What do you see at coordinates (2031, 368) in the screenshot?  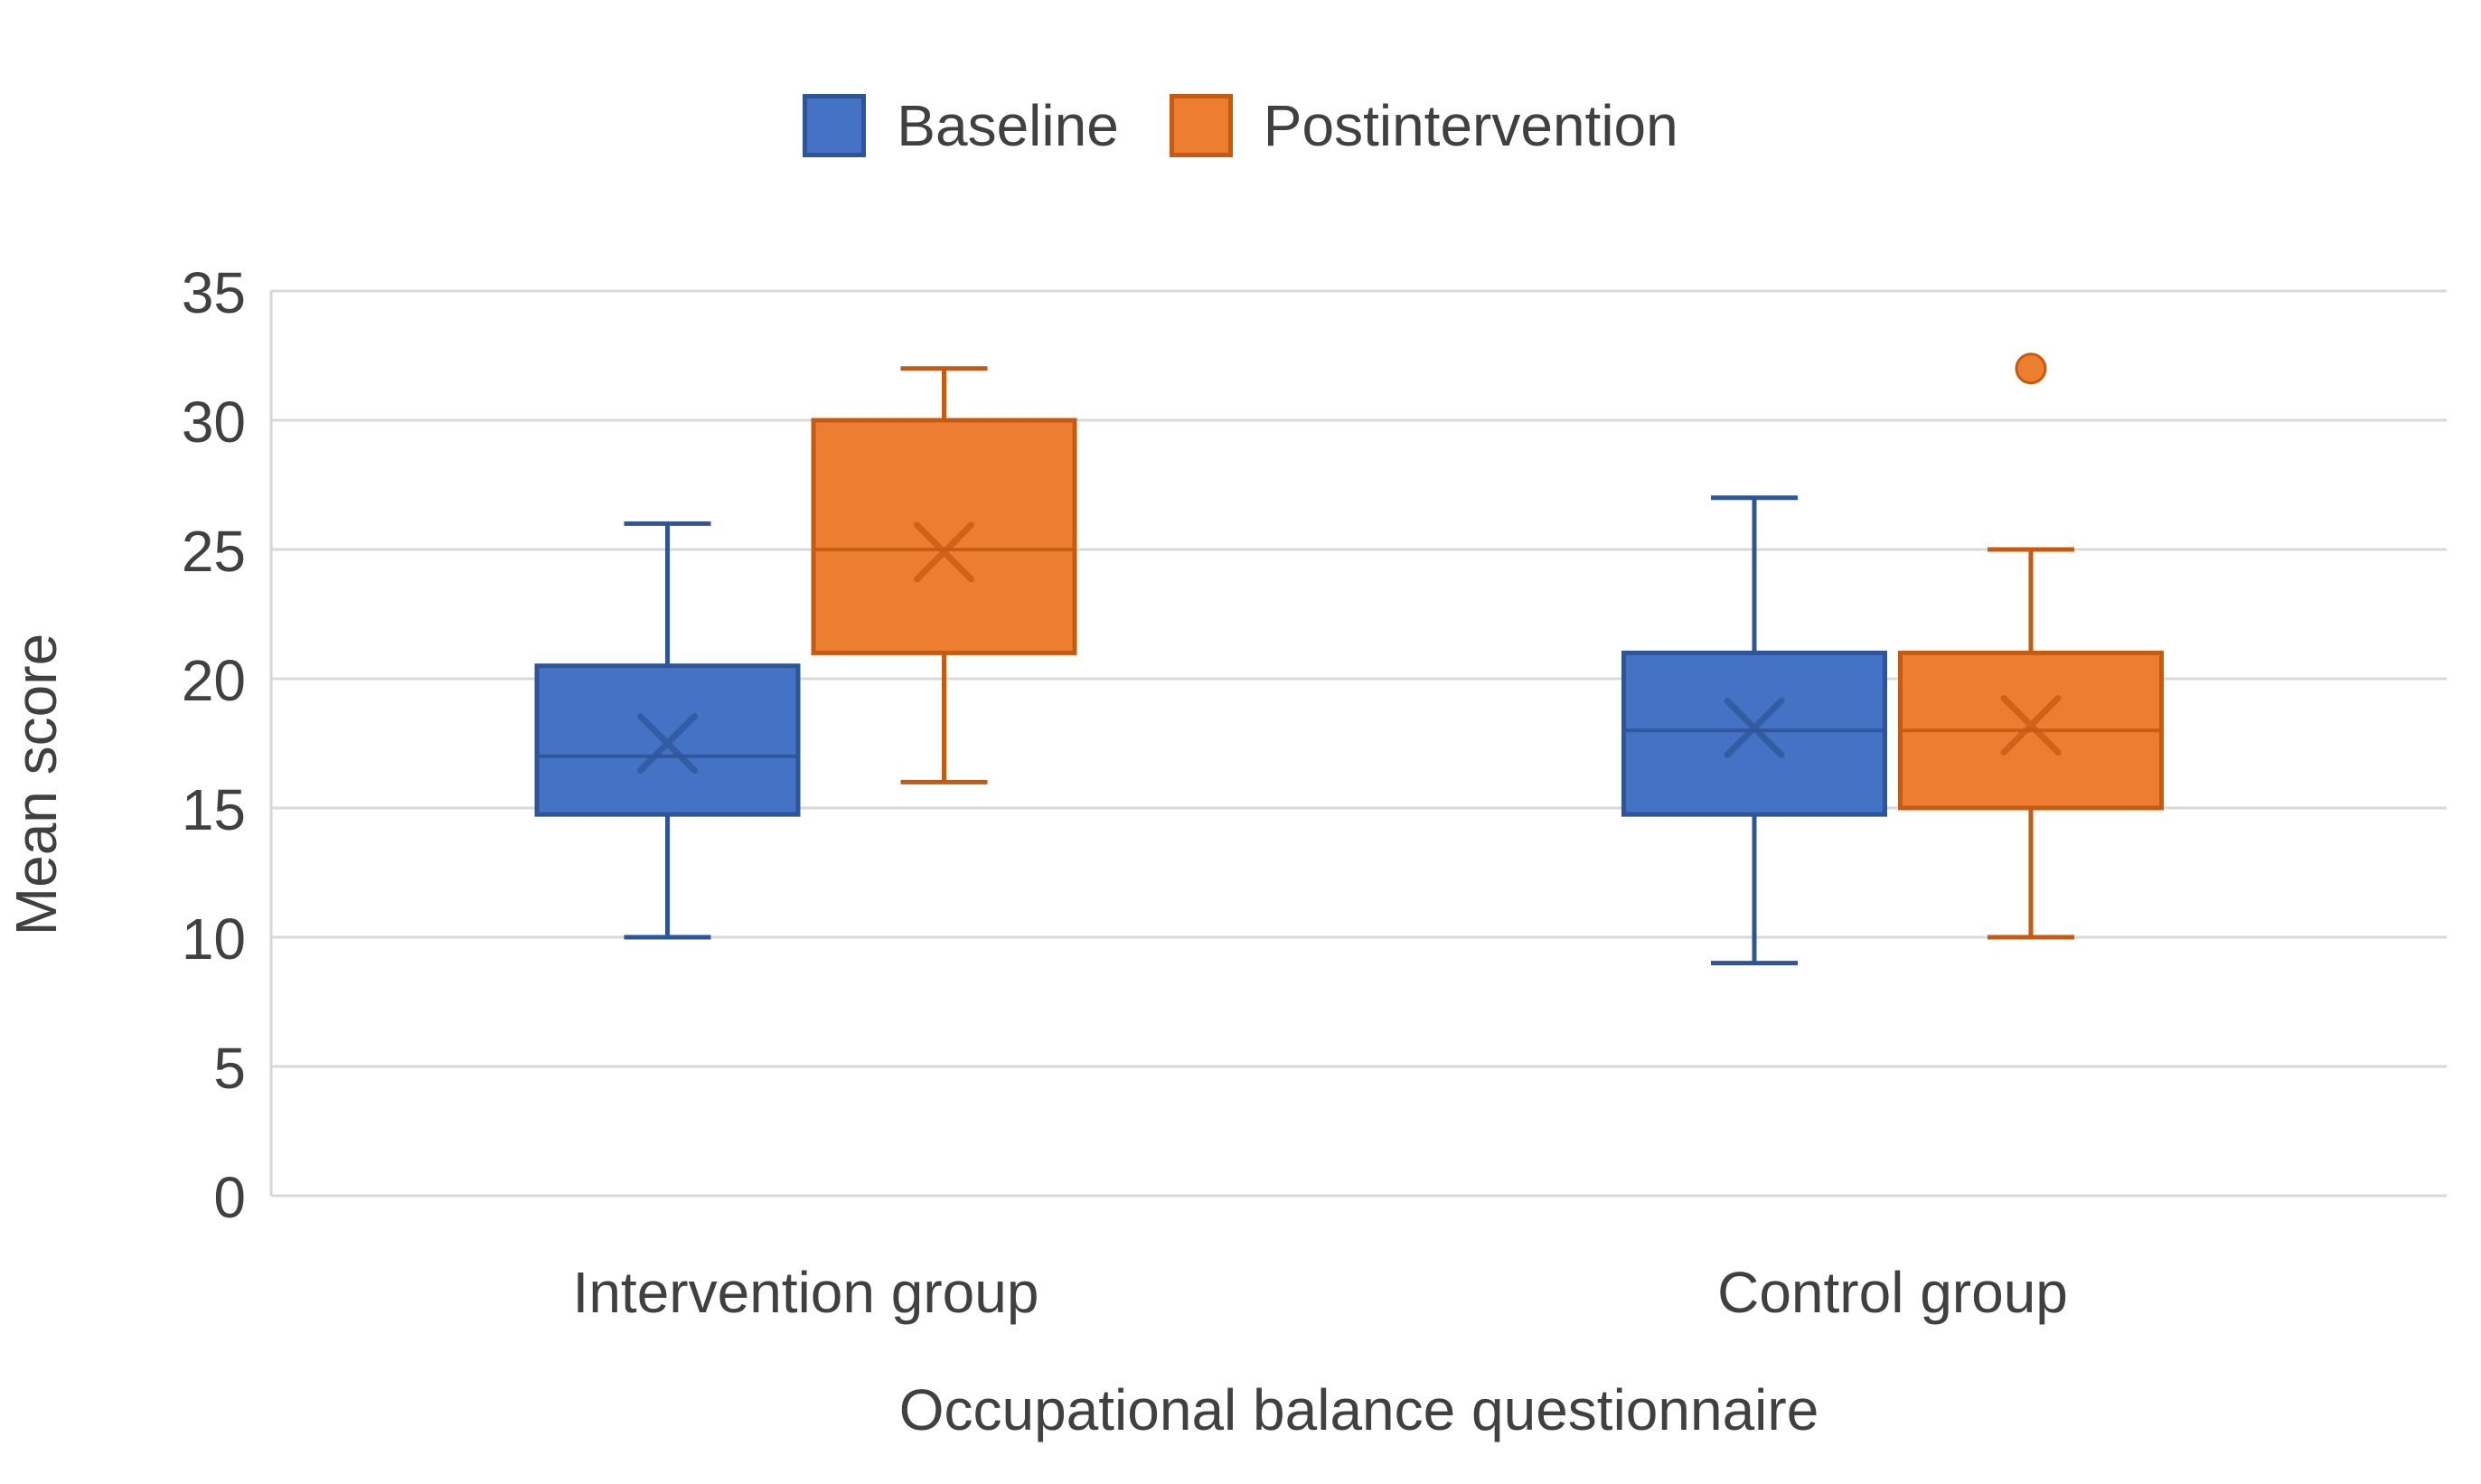 I see `outlier-point-postintervention-control` at bounding box center [2031, 368].